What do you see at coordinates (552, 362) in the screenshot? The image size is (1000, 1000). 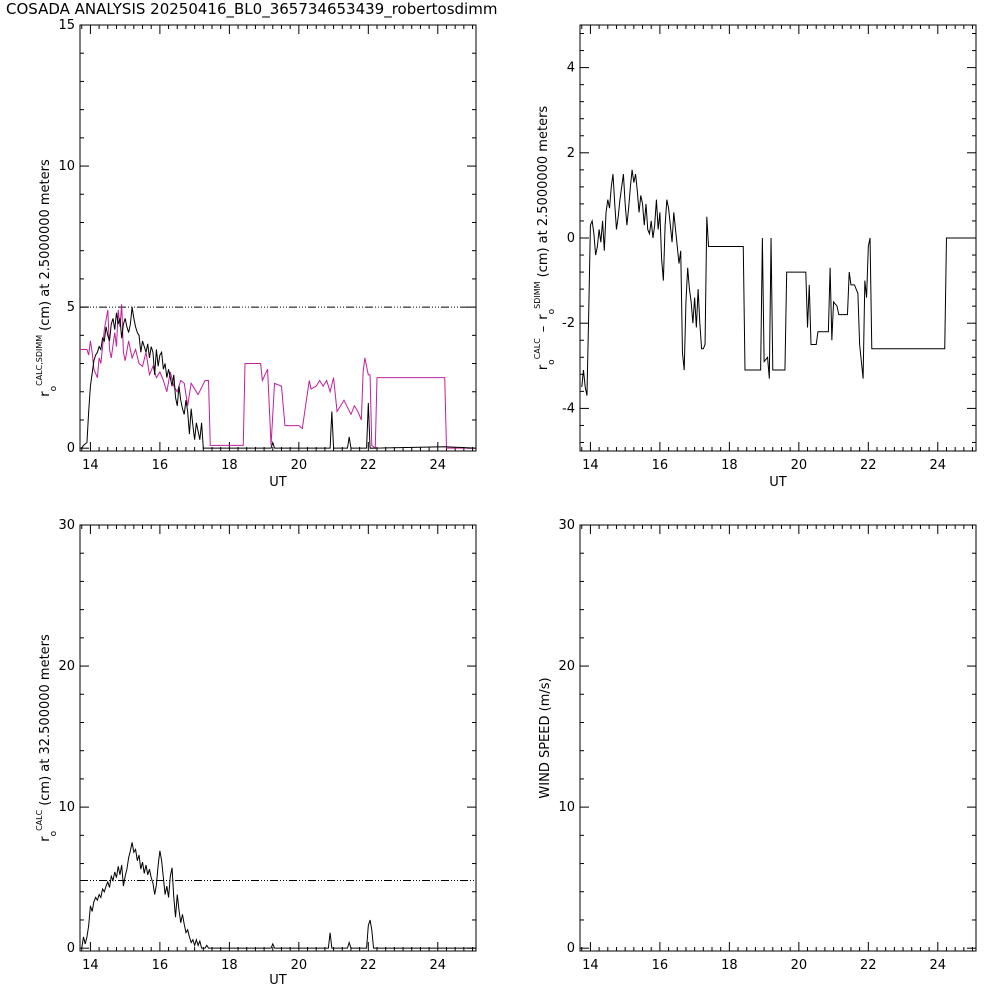 I see `ylabel-sub1: o` at bounding box center [552, 362].